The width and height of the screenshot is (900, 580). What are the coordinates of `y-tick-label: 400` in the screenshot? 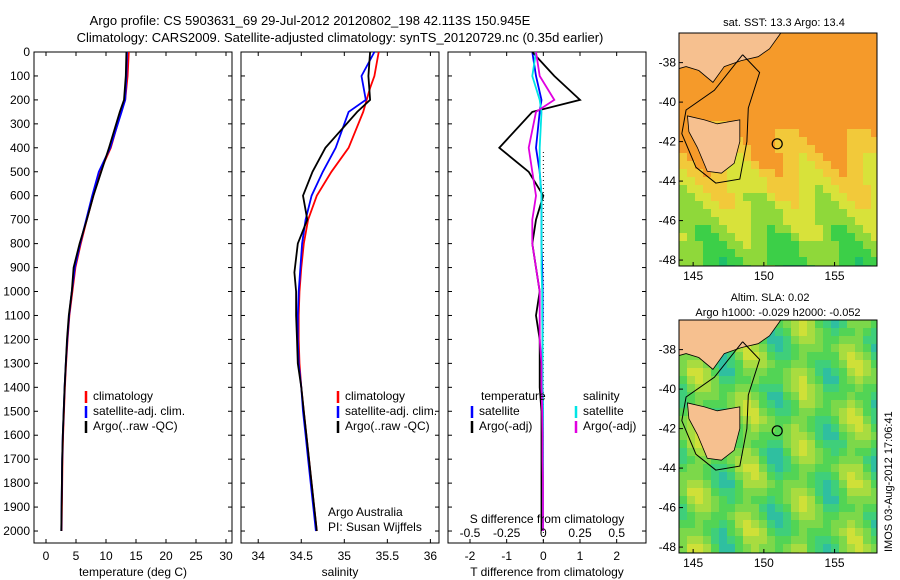 It's located at (20, 148).